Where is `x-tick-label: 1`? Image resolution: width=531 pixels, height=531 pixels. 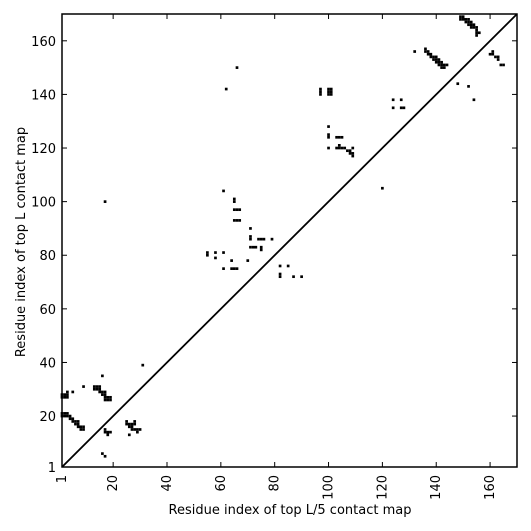
x-tick-label: 1 is located at coordinates (62, 479).